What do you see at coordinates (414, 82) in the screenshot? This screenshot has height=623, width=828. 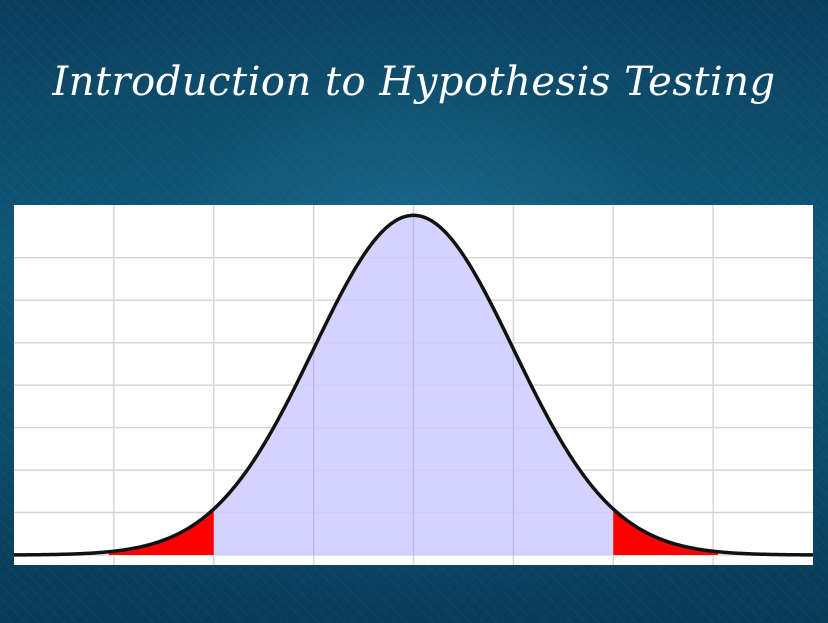 I see `page-title: Introduction to Hypothesis Testing` at bounding box center [414, 82].